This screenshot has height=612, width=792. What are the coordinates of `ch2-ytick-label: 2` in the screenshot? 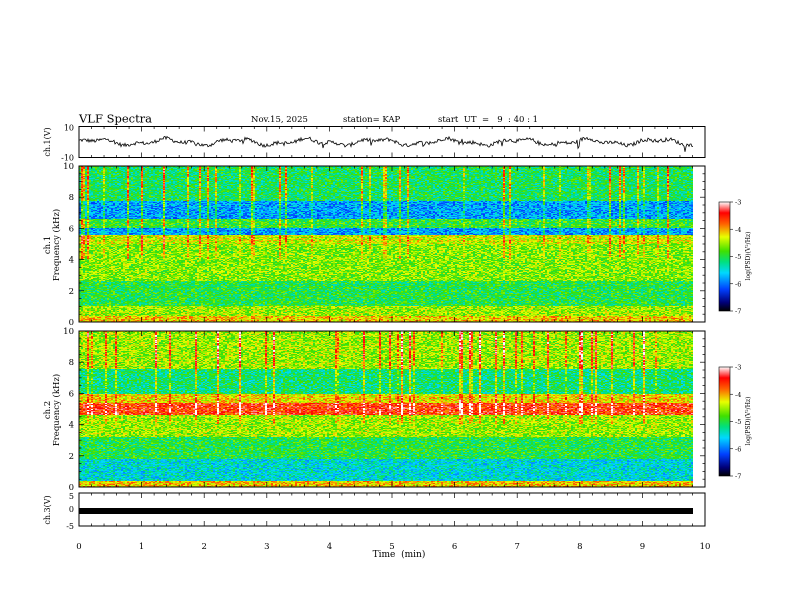 It's located at (71, 457).